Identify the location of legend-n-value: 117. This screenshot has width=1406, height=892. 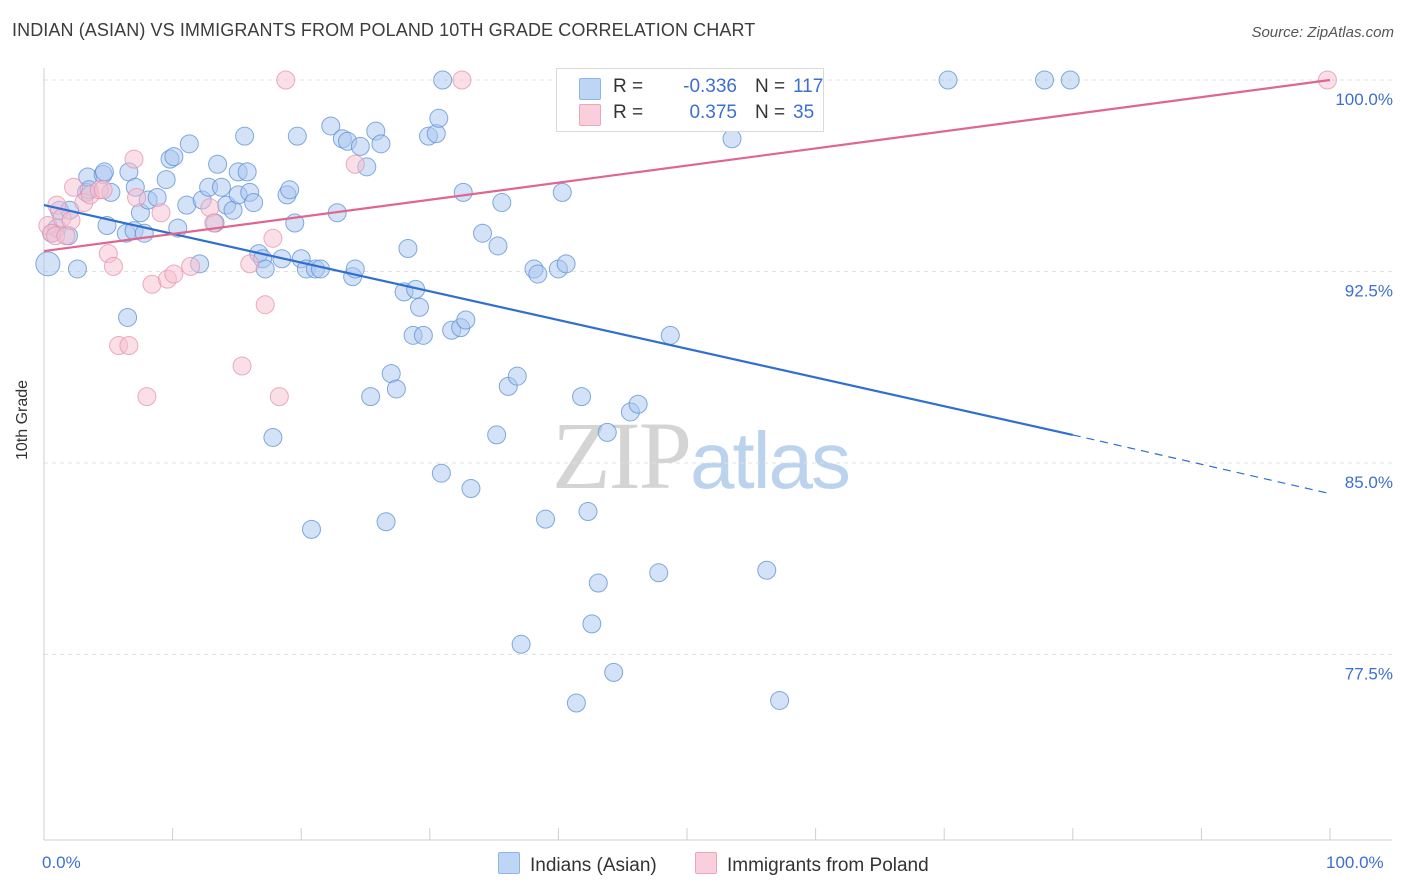
(808, 86).